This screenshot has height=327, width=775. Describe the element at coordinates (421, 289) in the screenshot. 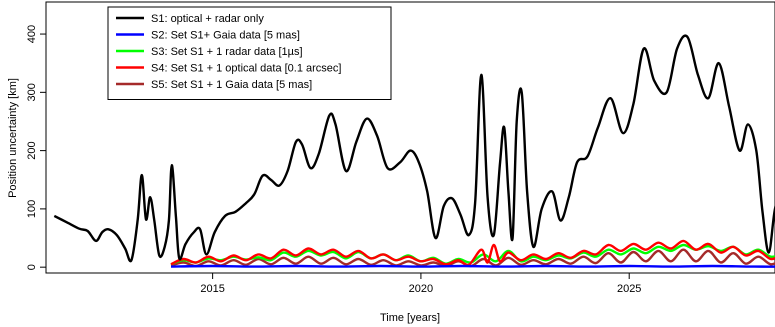

I see `x-tick-label: 2020` at that location.